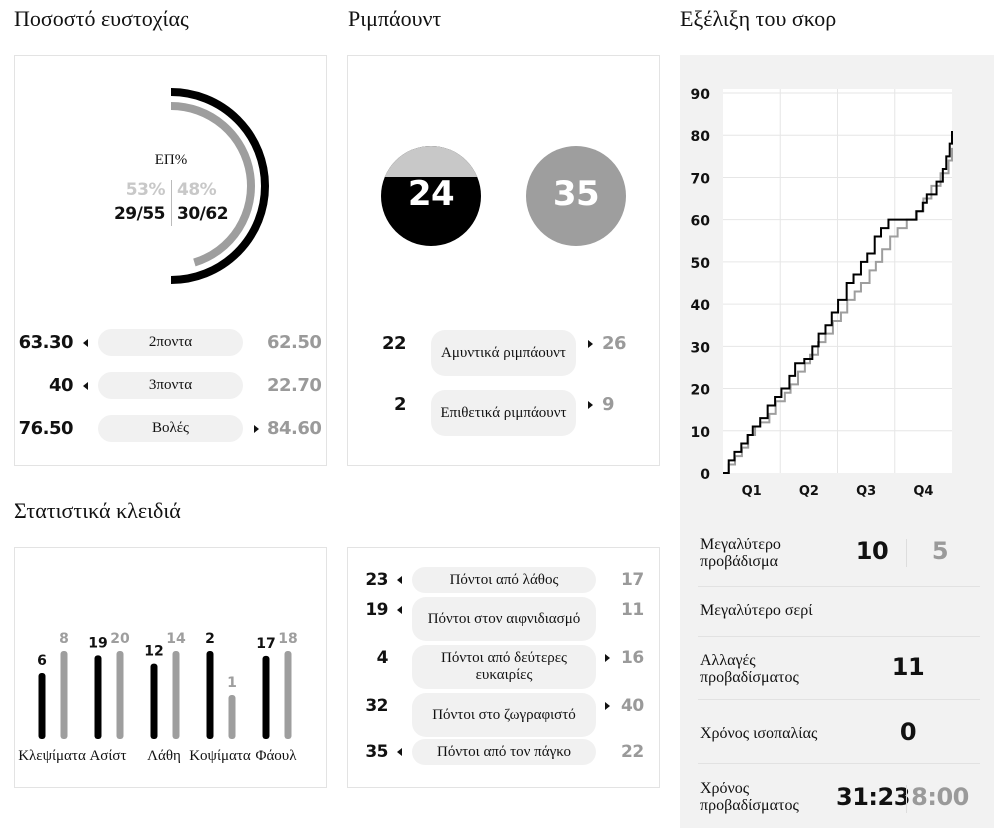  What do you see at coordinates (872, 551) in the screenshot?
I see `team1-value: 10` at bounding box center [872, 551].